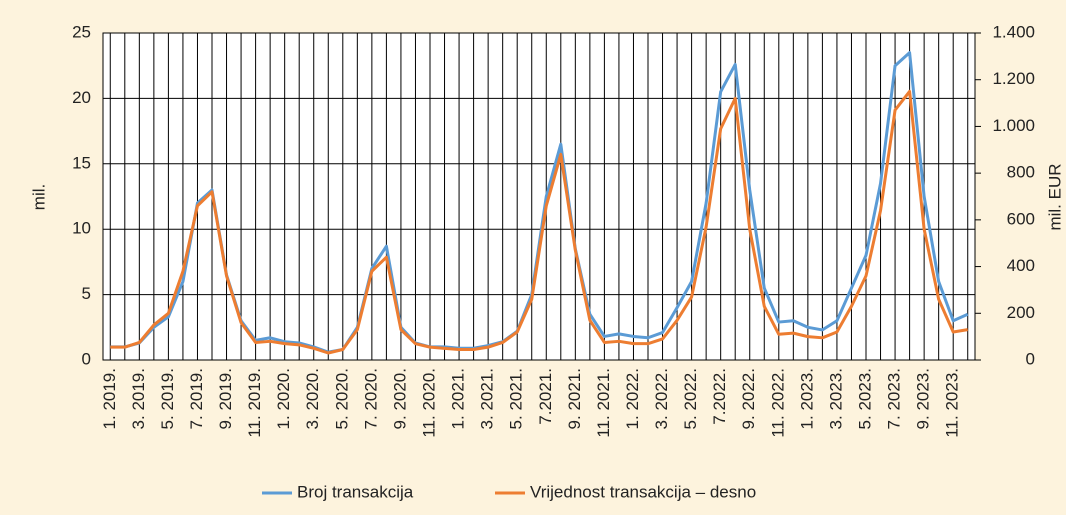 This screenshot has width=1066, height=515. I want to click on x-tick-label: 7. 2023., so click(894, 398).